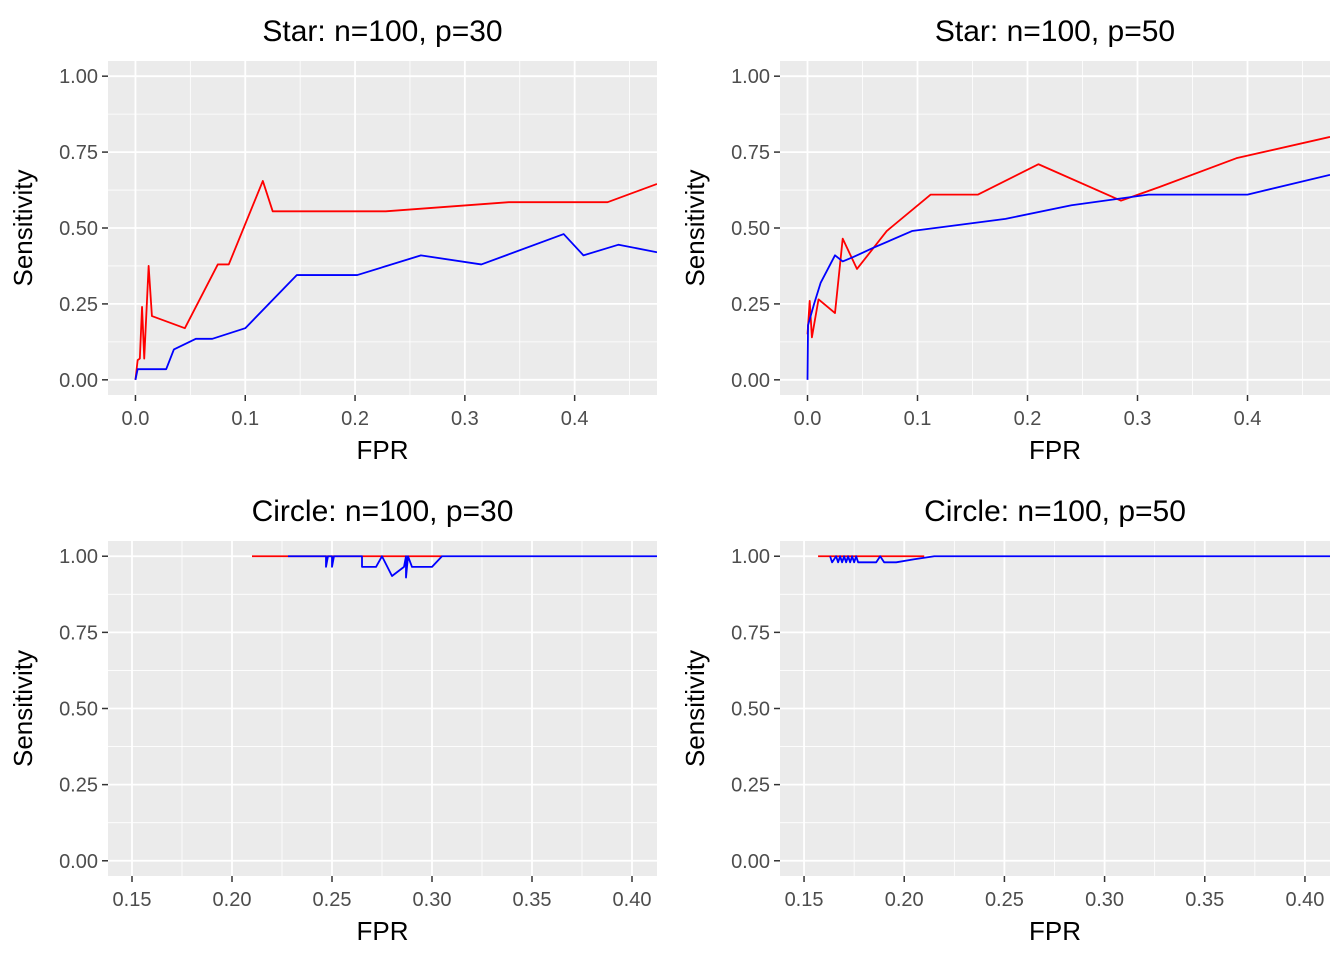  Describe the element at coordinates (382, 31) in the screenshot. I see `chart-title: Star: n=100, p=30` at that location.